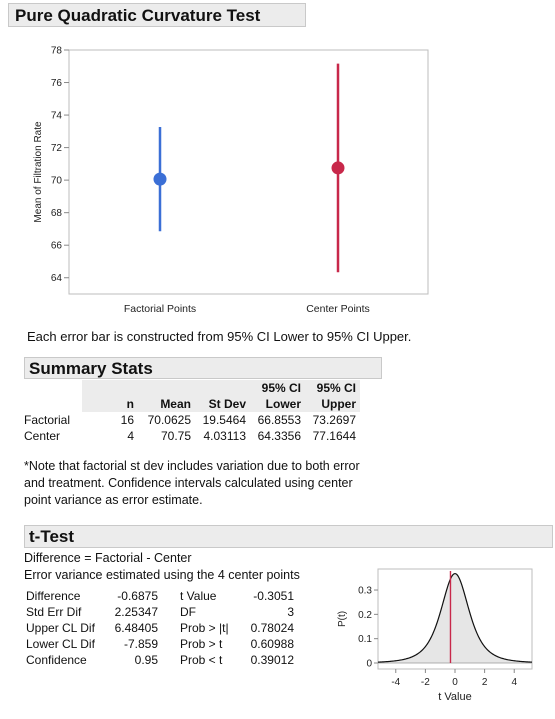 This screenshot has width=555, height=719. I want to click on y-tick-label: 72, so click(57, 148).